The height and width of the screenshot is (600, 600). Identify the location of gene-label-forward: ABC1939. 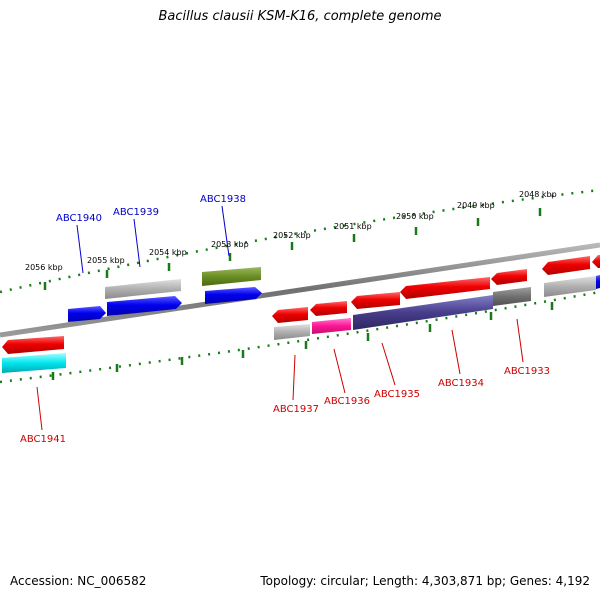
(136, 212).